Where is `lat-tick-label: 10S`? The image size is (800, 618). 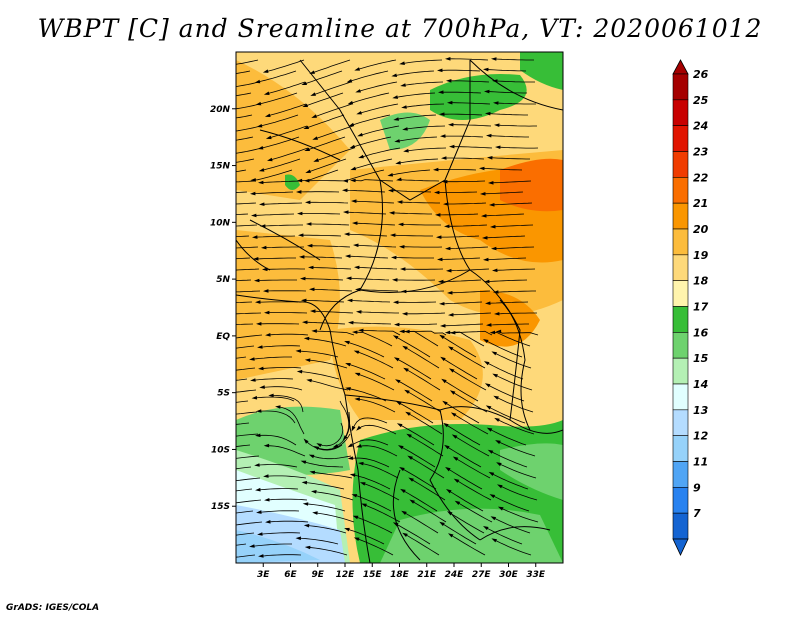
lat-tick-label: 10S is located at coordinates (220, 450).